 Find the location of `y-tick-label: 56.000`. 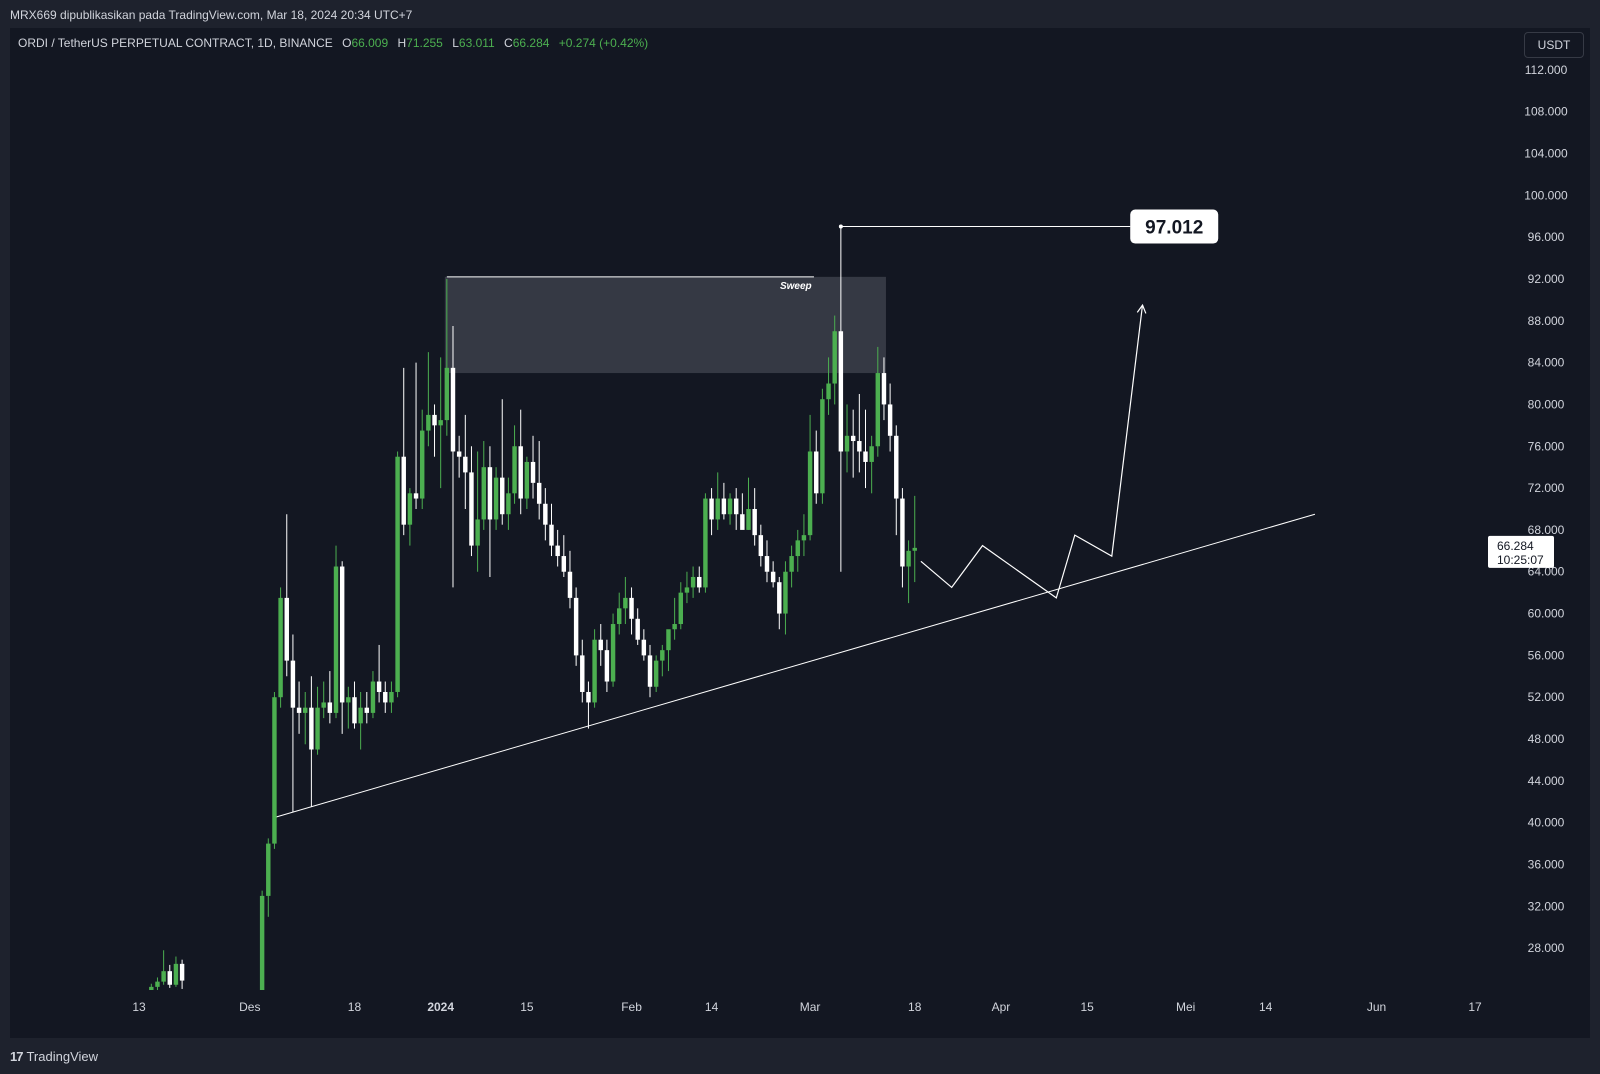

y-tick-label: 56.000 is located at coordinates (1546, 655).